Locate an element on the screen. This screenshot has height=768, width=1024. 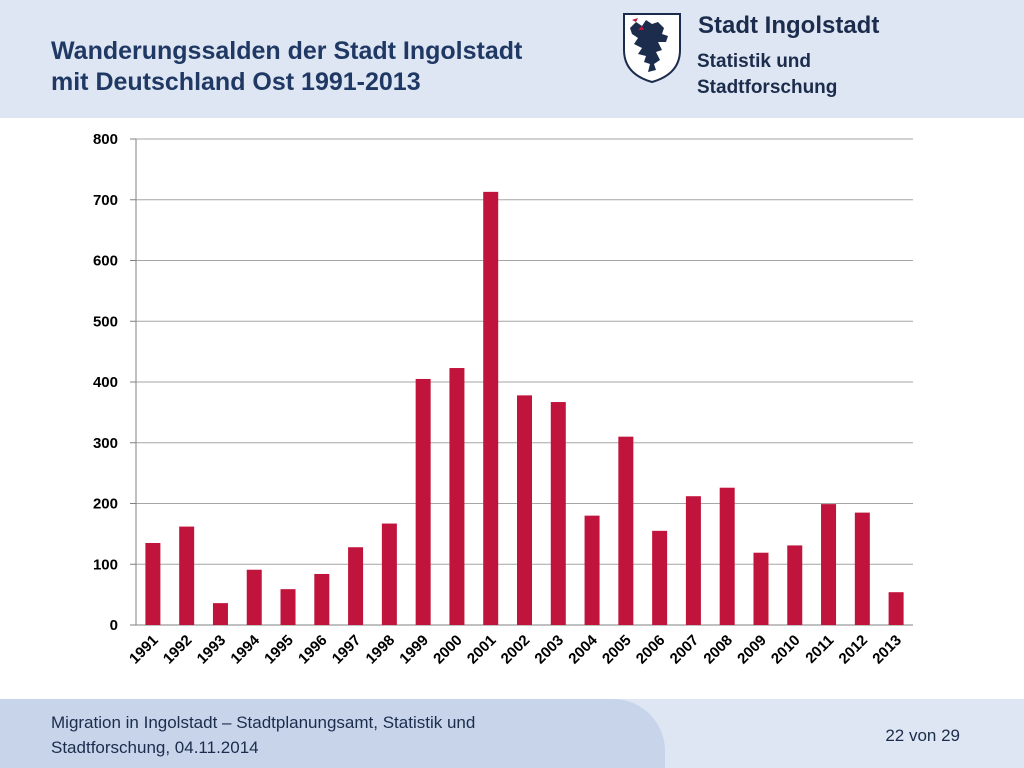
bar-1992 is located at coordinates (187, 575).